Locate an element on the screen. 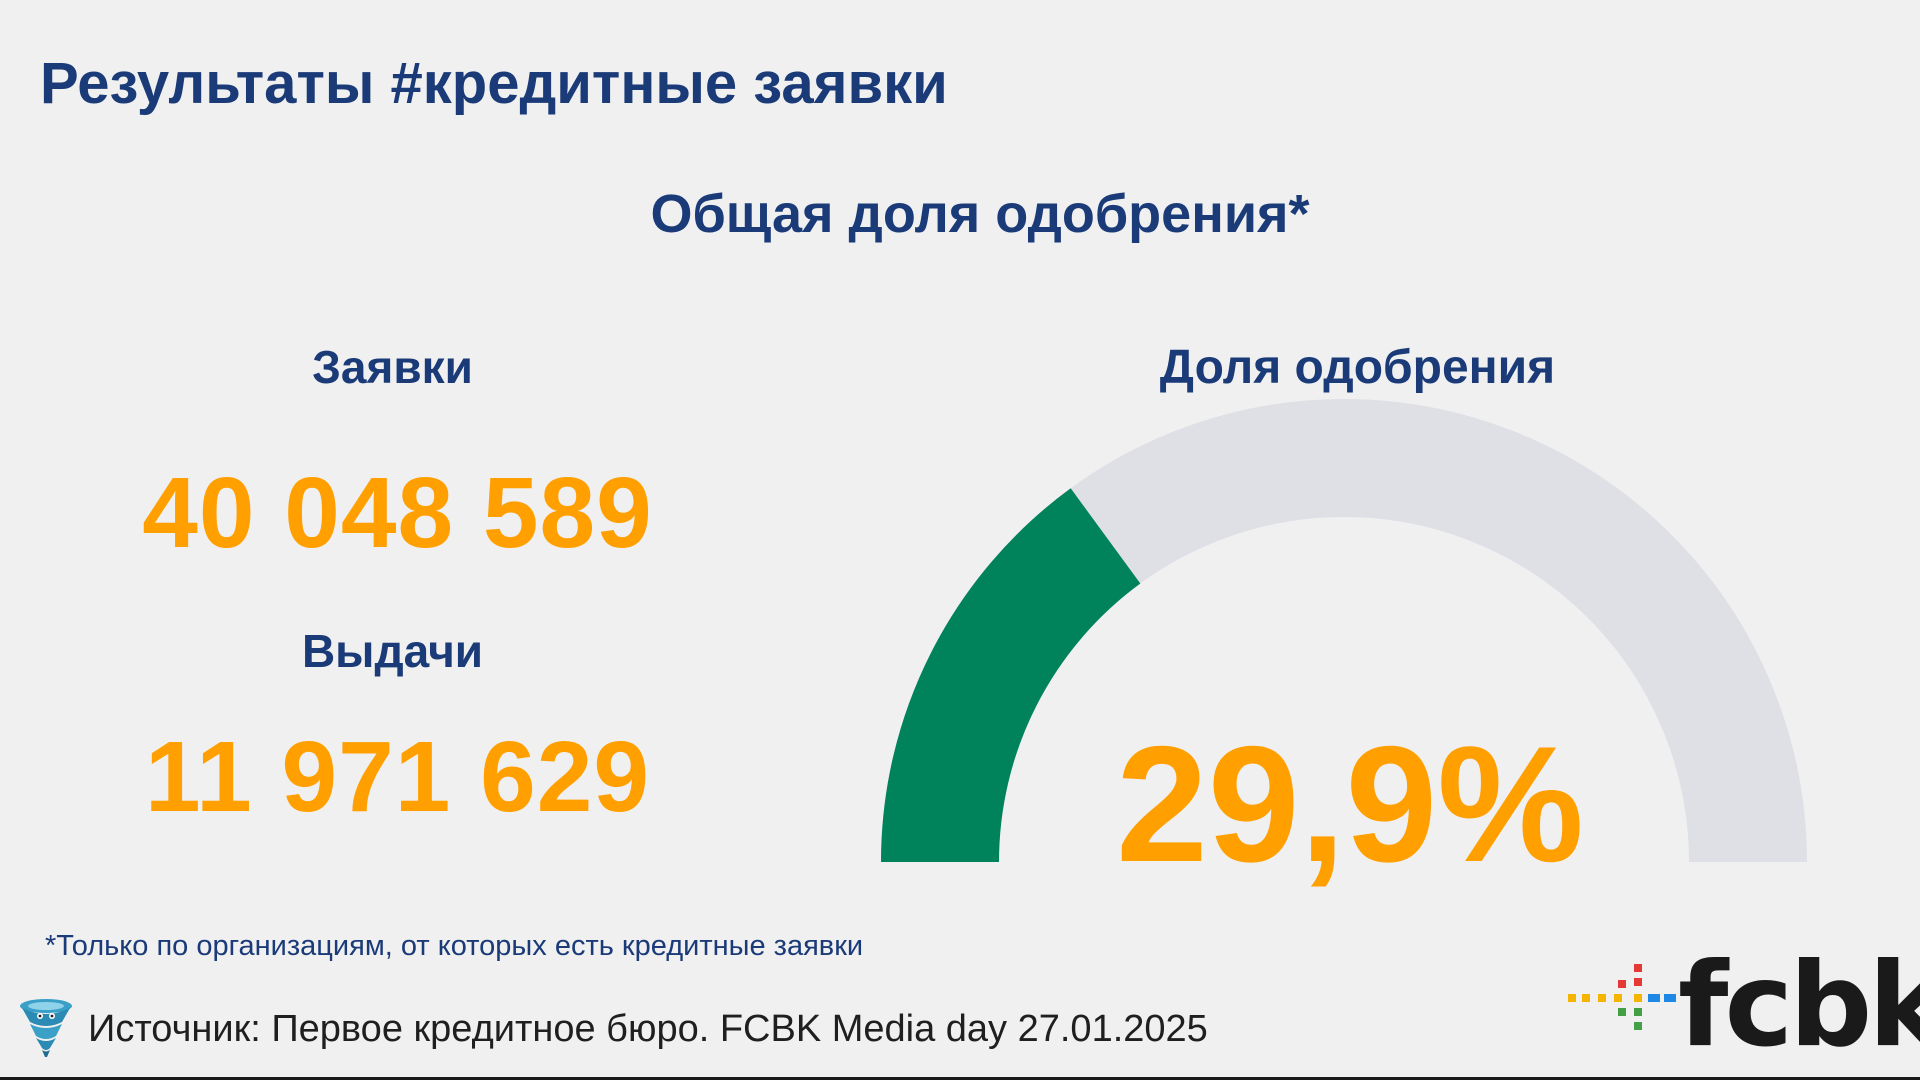 The width and height of the screenshot is (1920, 1080). applications-label: Заявки is located at coordinates (392, 367).